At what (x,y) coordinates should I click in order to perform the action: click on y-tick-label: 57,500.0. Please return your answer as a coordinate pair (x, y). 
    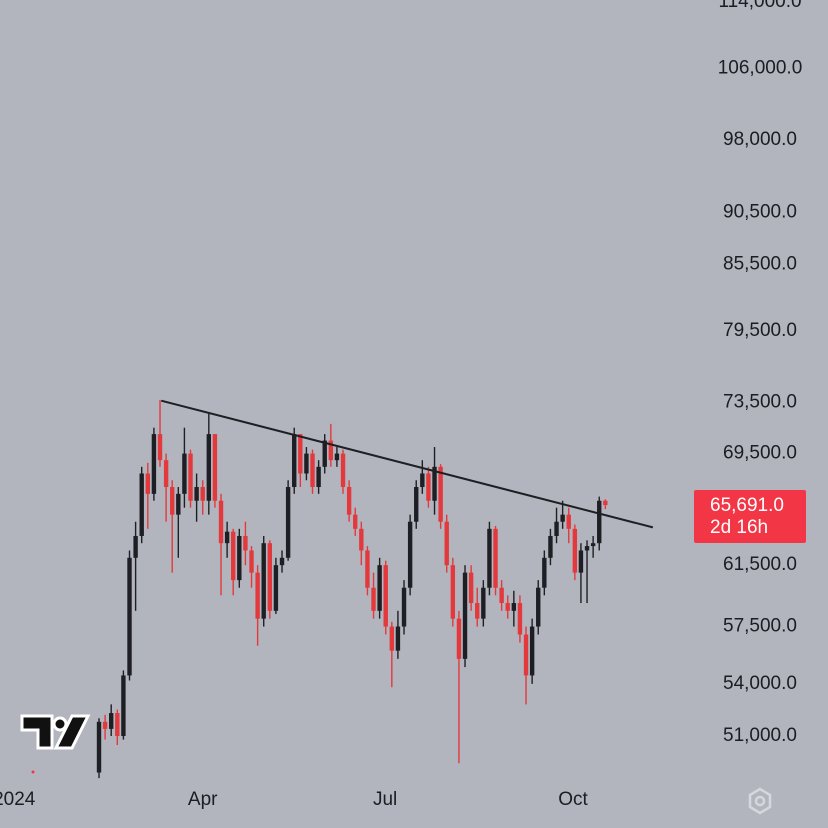
    Looking at the image, I should click on (760, 626).